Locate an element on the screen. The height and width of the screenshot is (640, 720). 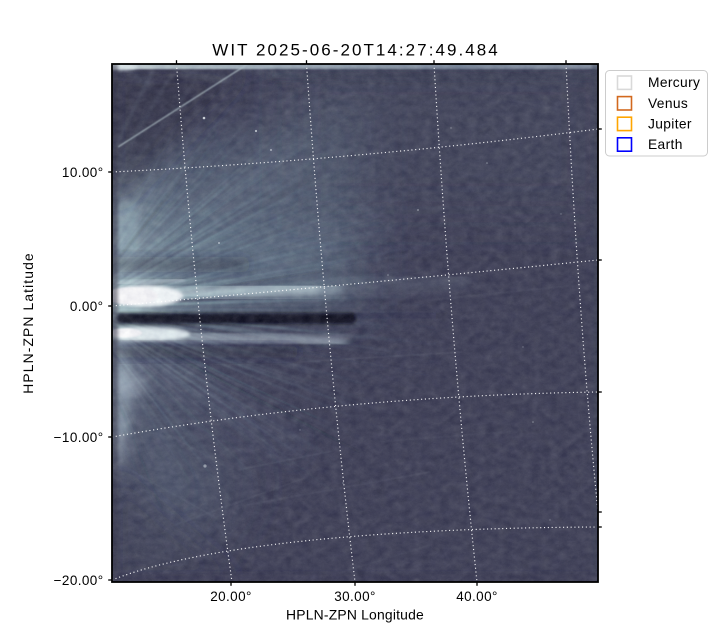
svg-text: Jupiter is located at coordinates (670, 123).